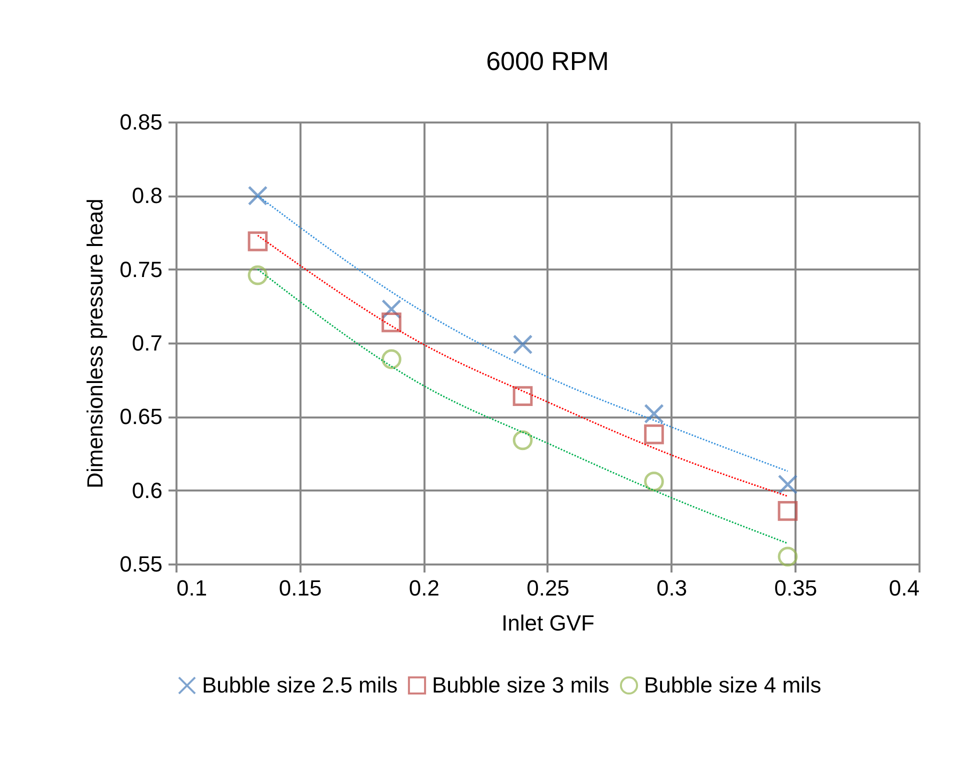 The height and width of the screenshot is (771, 958). Describe the element at coordinates (521, 685) in the screenshot. I see `legend-label: Bubble size 3 mils` at that location.